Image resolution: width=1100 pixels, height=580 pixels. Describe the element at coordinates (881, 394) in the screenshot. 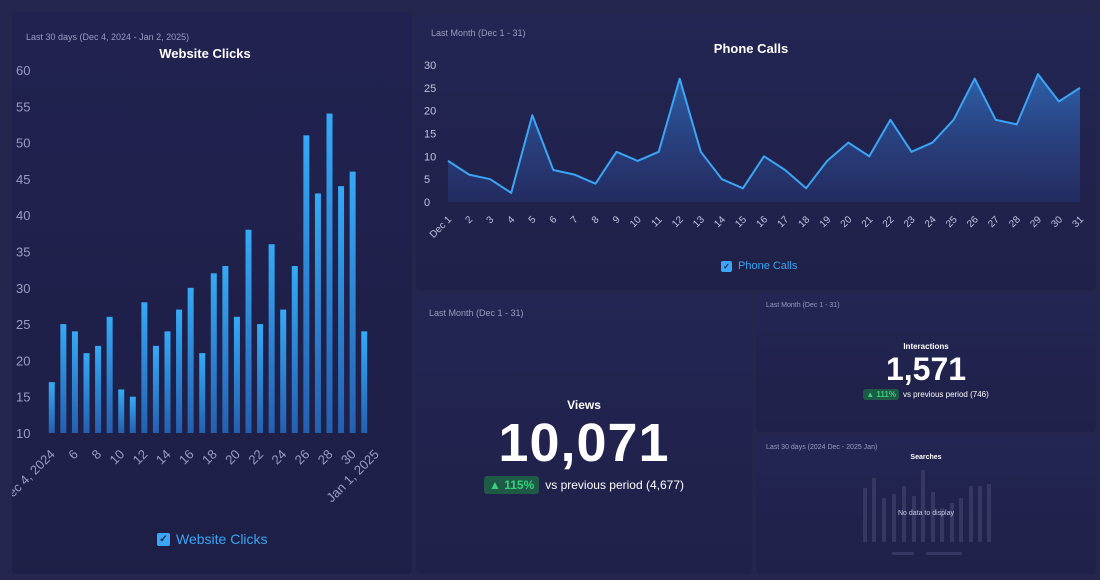

I see `change-badge: ▲ 111%` at that location.